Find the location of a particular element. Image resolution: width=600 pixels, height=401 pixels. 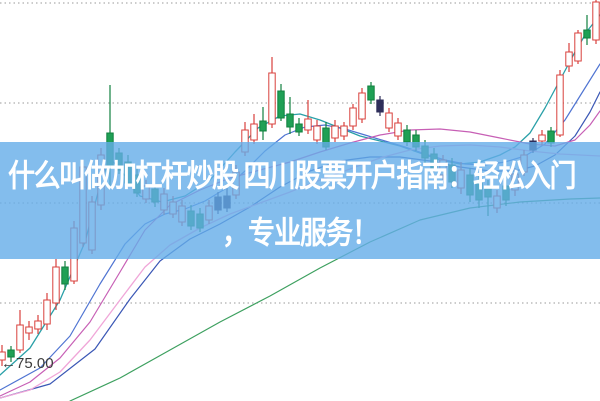

banner-line-1: 什么叫做加杠杆炒股 四川股票开户指南：轻松入门 is located at coordinates (292, 176).